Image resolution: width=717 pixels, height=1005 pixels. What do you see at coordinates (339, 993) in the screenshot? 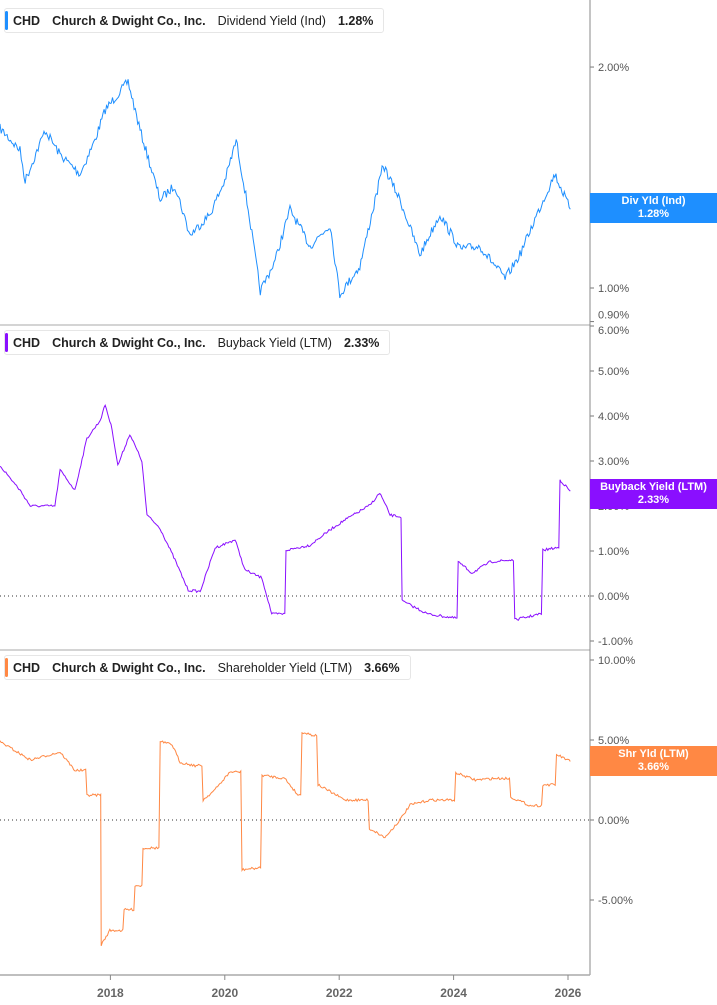
I see `x-tick-label: 2022` at bounding box center [339, 993].